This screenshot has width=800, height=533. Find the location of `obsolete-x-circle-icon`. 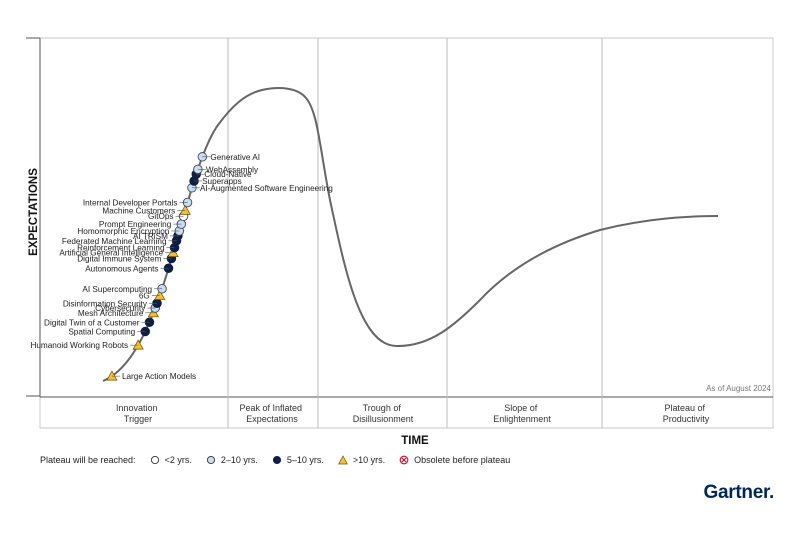

obsolete-x-circle-icon is located at coordinates (404, 460).